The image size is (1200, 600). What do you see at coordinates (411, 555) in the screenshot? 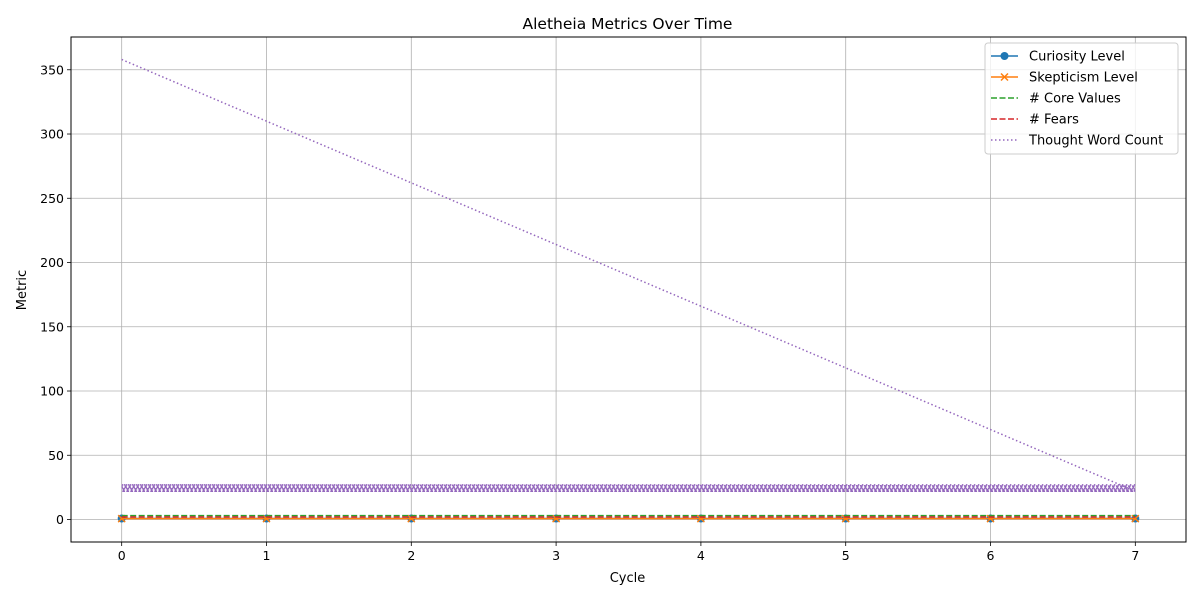
I see `x-tick-label-2: 2` at bounding box center [411, 555].